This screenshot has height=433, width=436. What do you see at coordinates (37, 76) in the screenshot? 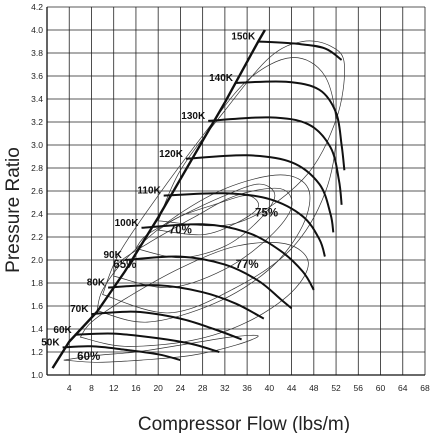
I see `y-tick-label: 3.6` at bounding box center [37, 76].